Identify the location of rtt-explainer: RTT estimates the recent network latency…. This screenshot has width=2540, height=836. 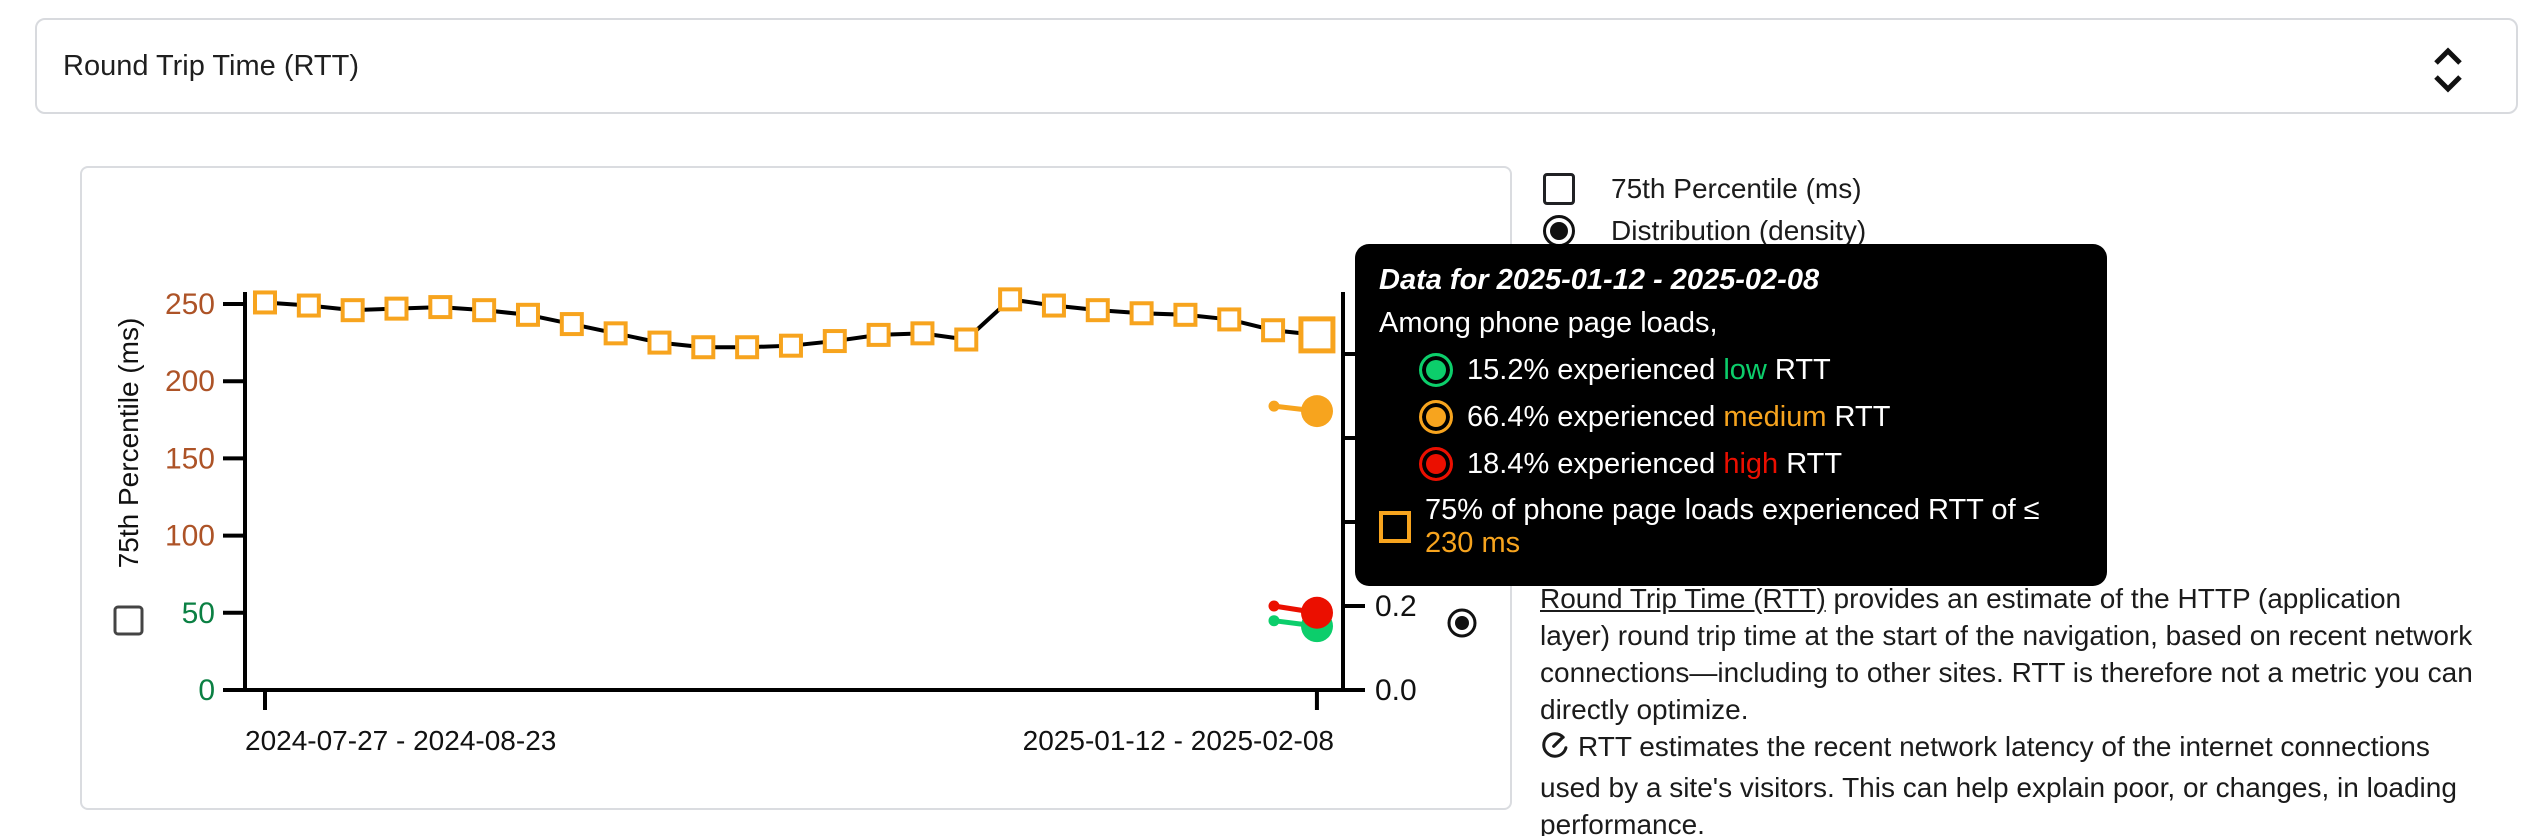
(2009, 782).